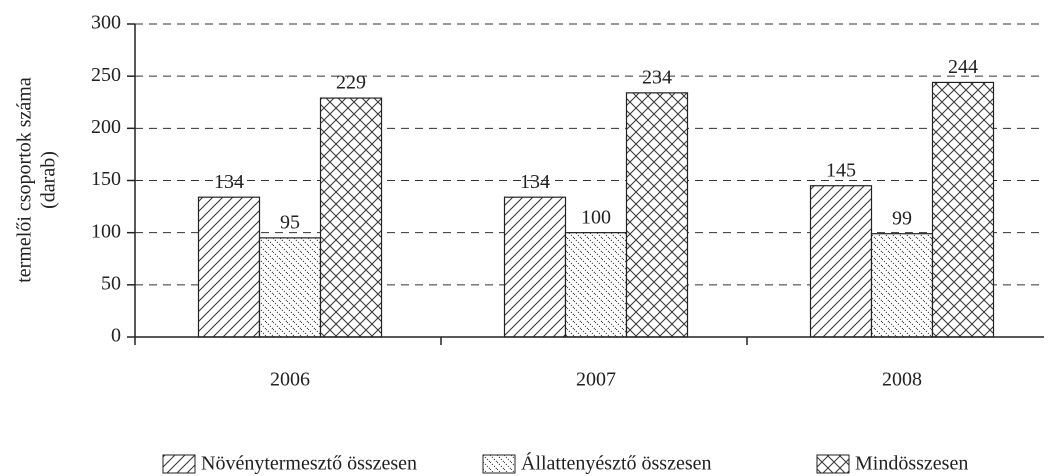  Describe the element at coordinates (25, 180) in the screenshot. I see `y-axis-label: termelői csoportok száma` at that location.